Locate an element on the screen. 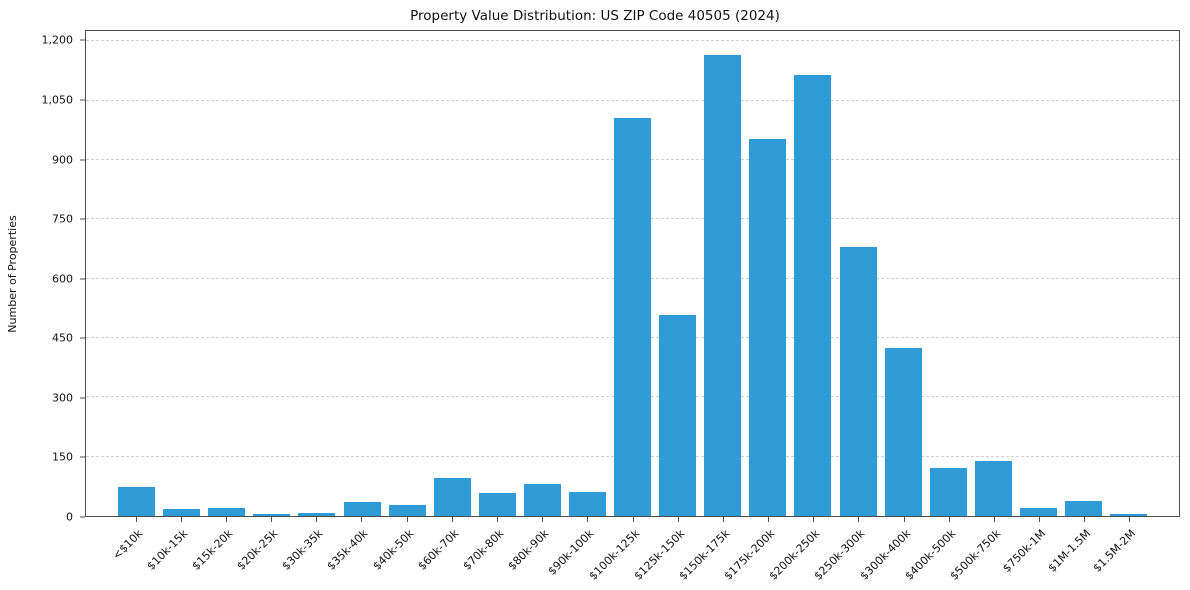 The height and width of the screenshot is (590, 1190). bar-$200k-250k is located at coordinates (813, 295).